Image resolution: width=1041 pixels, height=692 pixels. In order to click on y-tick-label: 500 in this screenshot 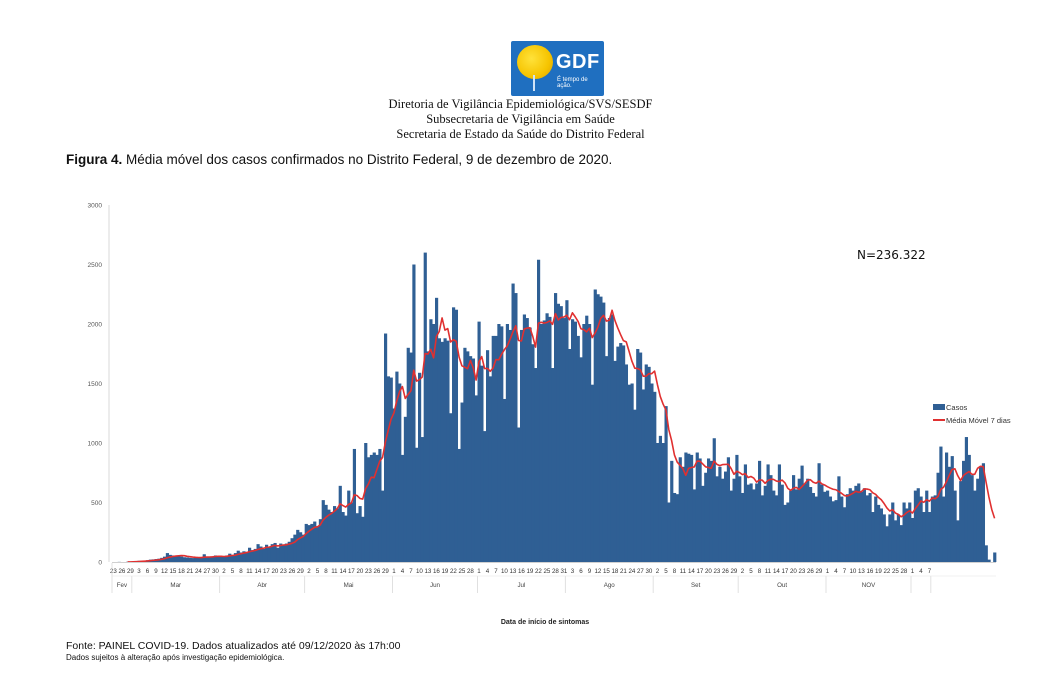, I will do `click(96, 503)`.